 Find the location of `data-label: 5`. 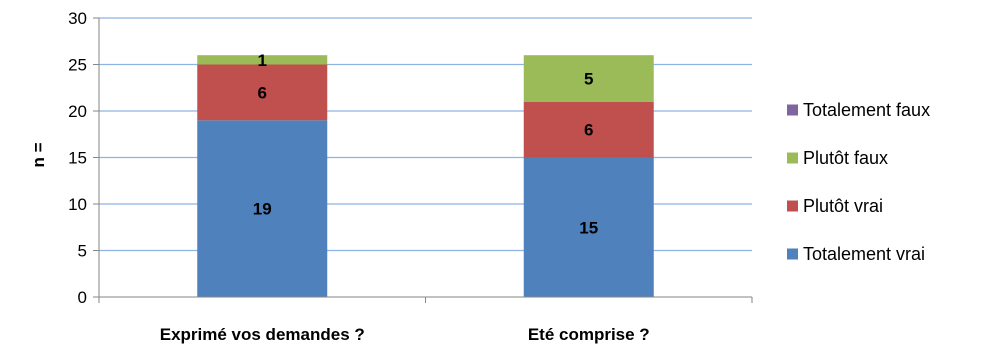

data-label: 5 is located at coordinates (588, 78).